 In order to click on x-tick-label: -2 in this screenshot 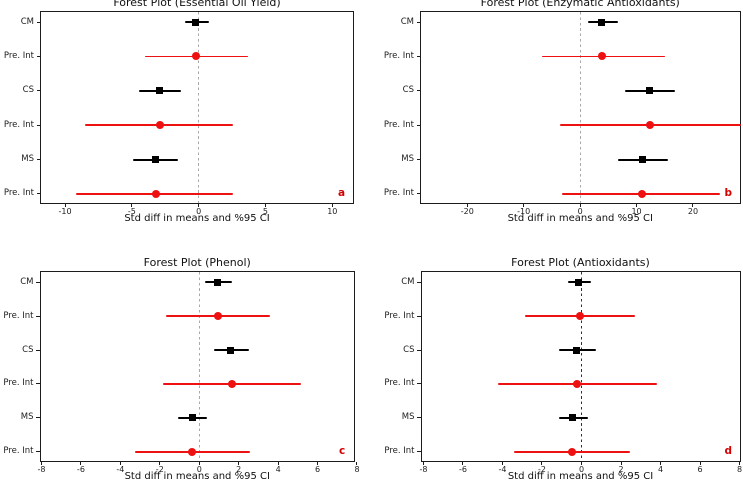, I will do `click(541, 469)`.